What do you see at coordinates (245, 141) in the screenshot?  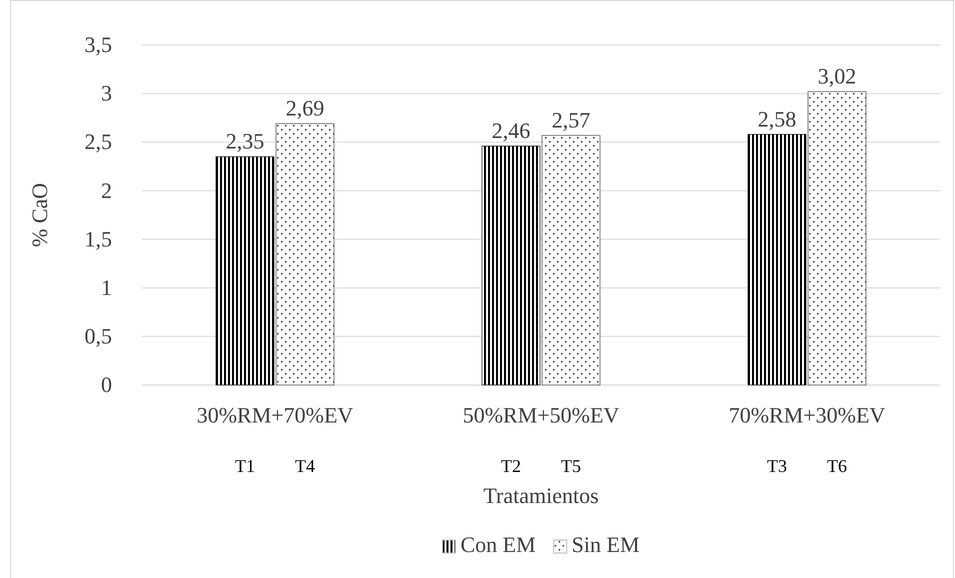 I see `data-label: 2,35` at bounding box center [245, 141].